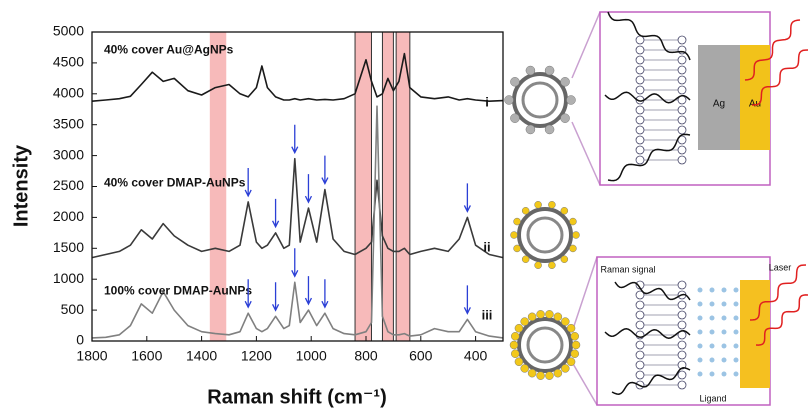  What do you see at coordinates (476, 356) in the screenshot?
I see `x-tick-label: 400` at bounding box center [476, 356].